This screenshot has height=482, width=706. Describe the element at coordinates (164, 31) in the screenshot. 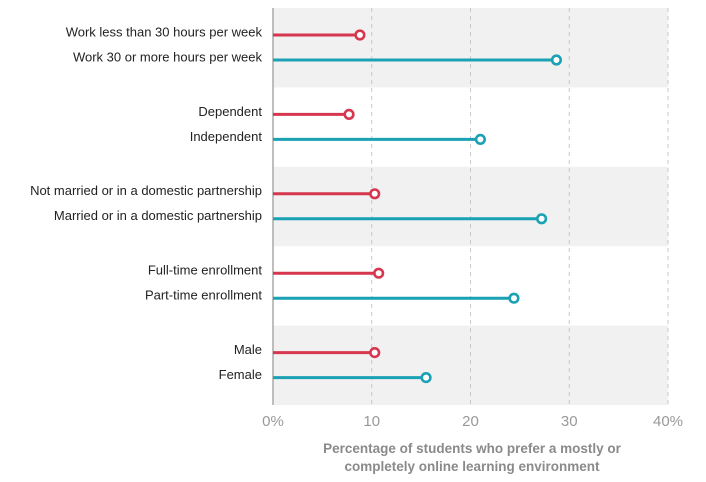

I see `category-label: Work less than 30 hours per week` at that location.